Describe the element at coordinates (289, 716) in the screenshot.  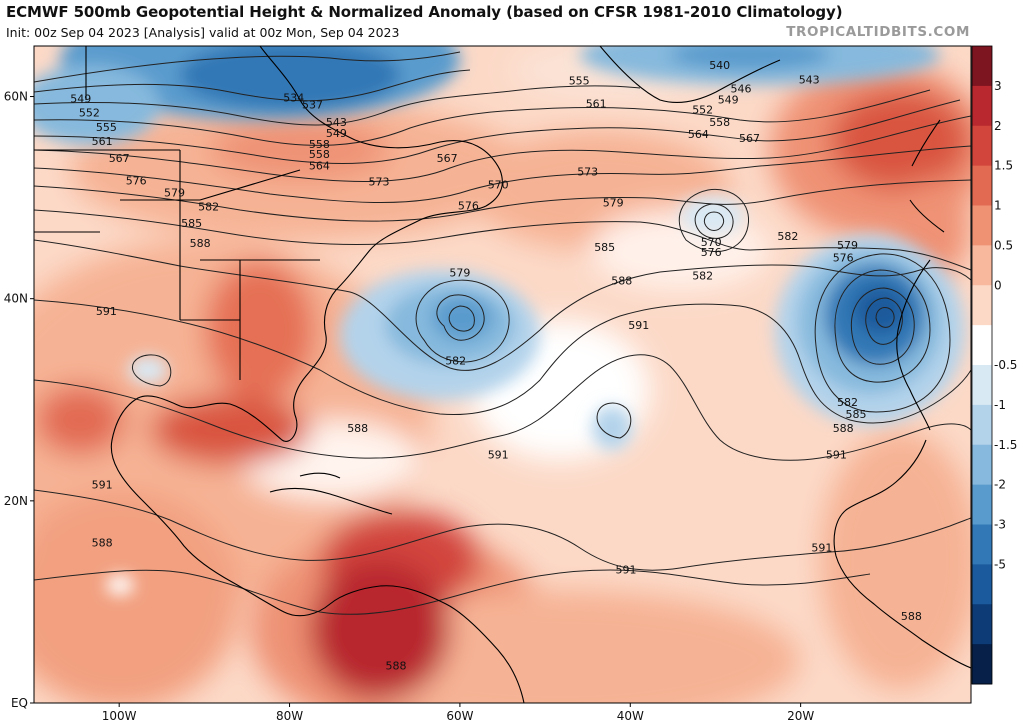
I see `lon-label: 80W` at that location.